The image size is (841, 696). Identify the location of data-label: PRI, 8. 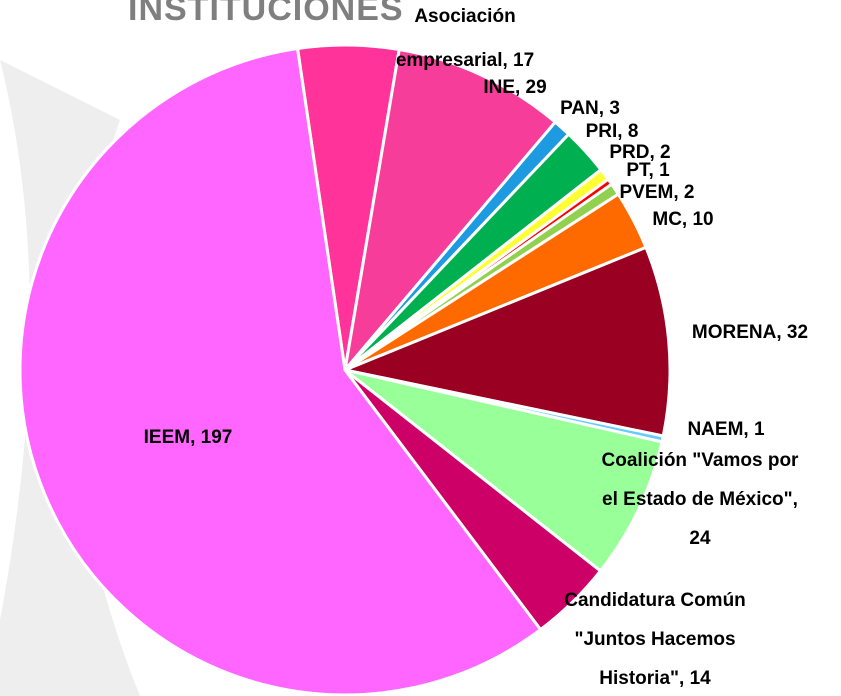
(612, 131).